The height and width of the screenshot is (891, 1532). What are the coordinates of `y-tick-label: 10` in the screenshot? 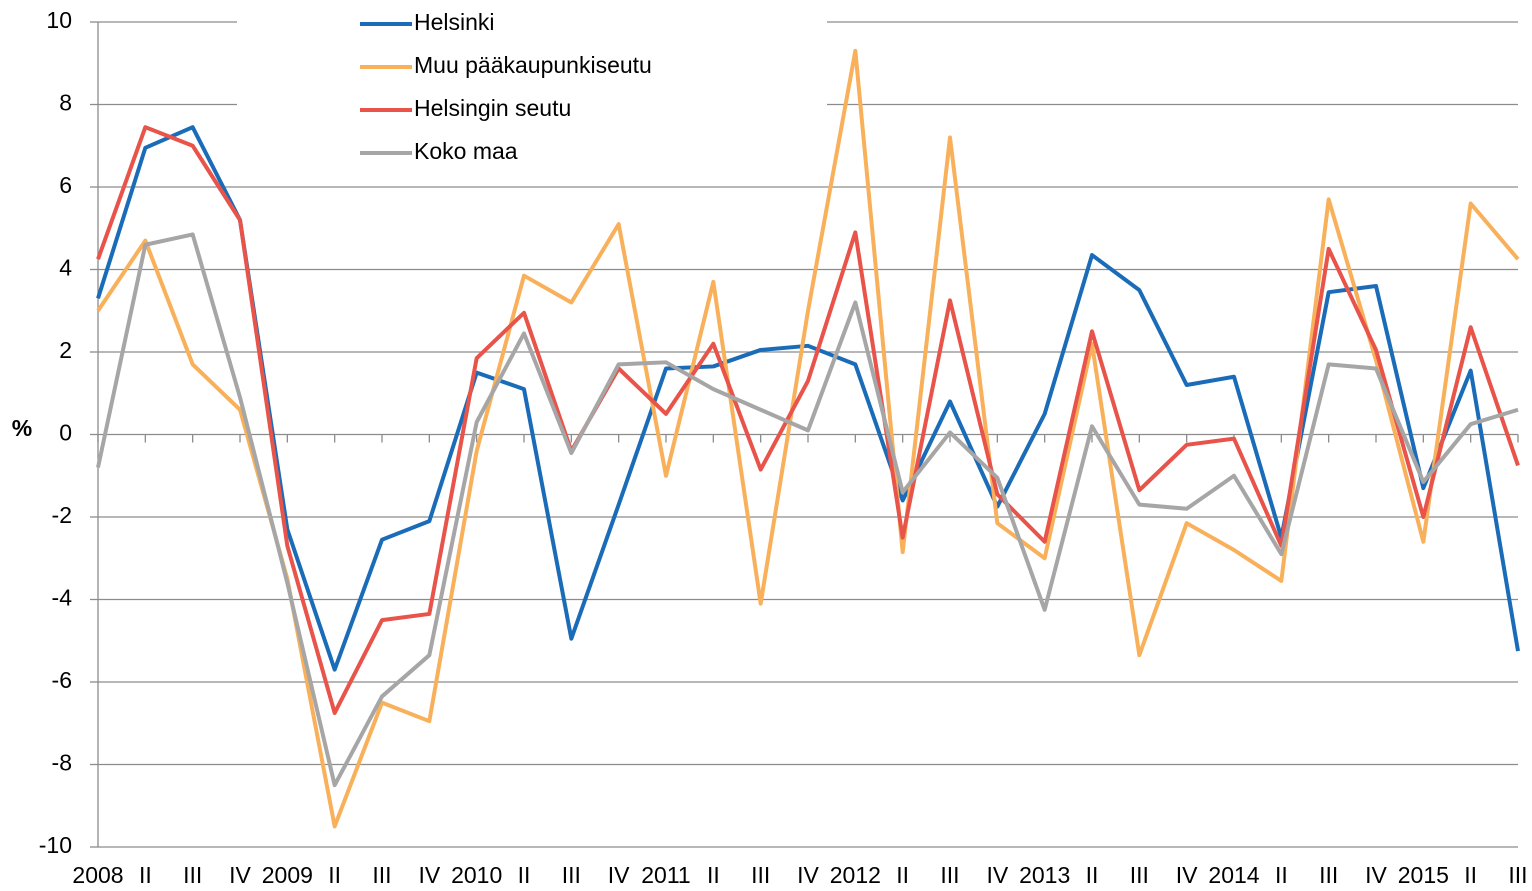 It's located at (59, 20).